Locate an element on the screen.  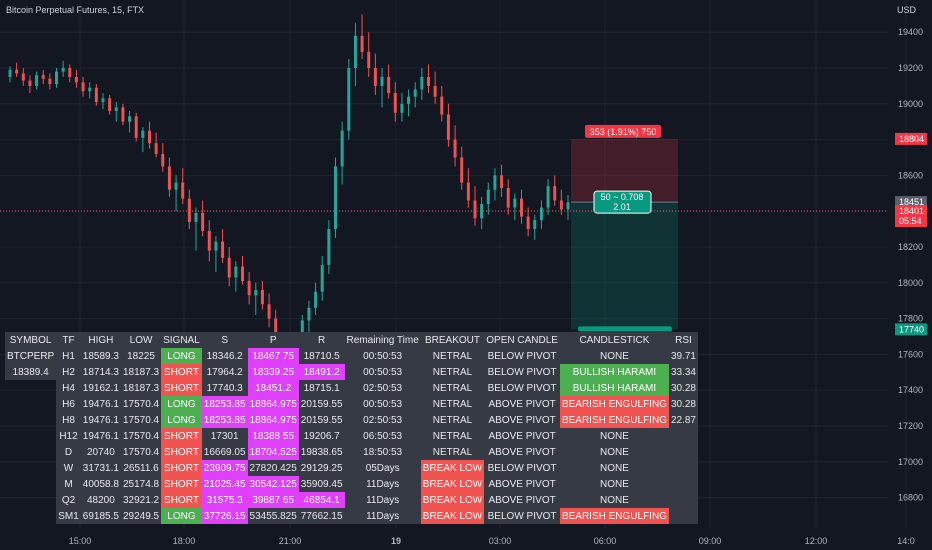
y-tick-label: 19000 is located at coordinates (910, 104).